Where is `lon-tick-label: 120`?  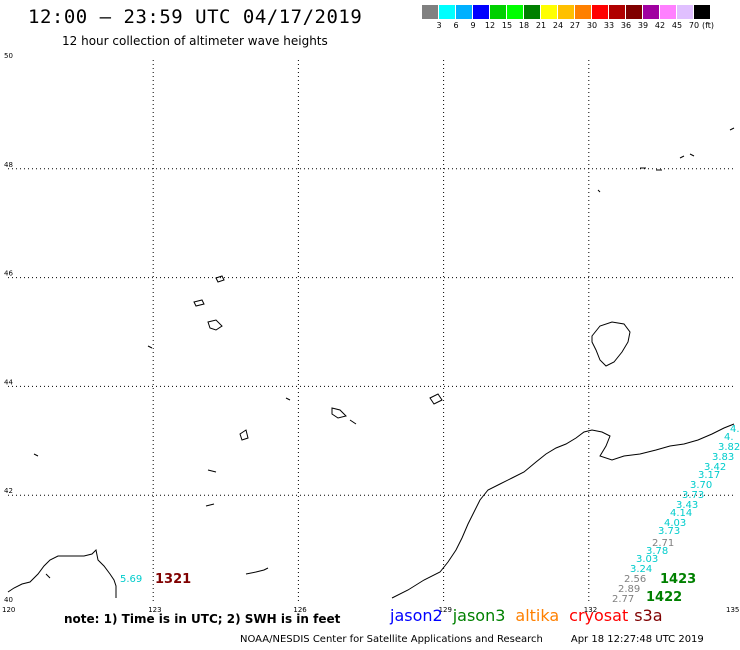
lon-tick-label: 120 is located at coordinates (8, 610).